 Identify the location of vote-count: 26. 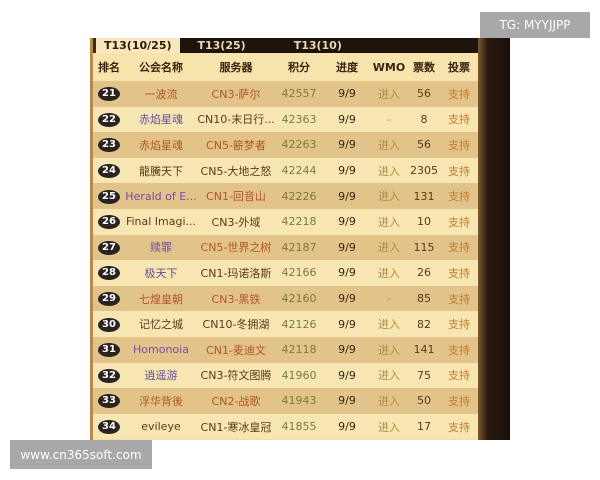
(424, 273).